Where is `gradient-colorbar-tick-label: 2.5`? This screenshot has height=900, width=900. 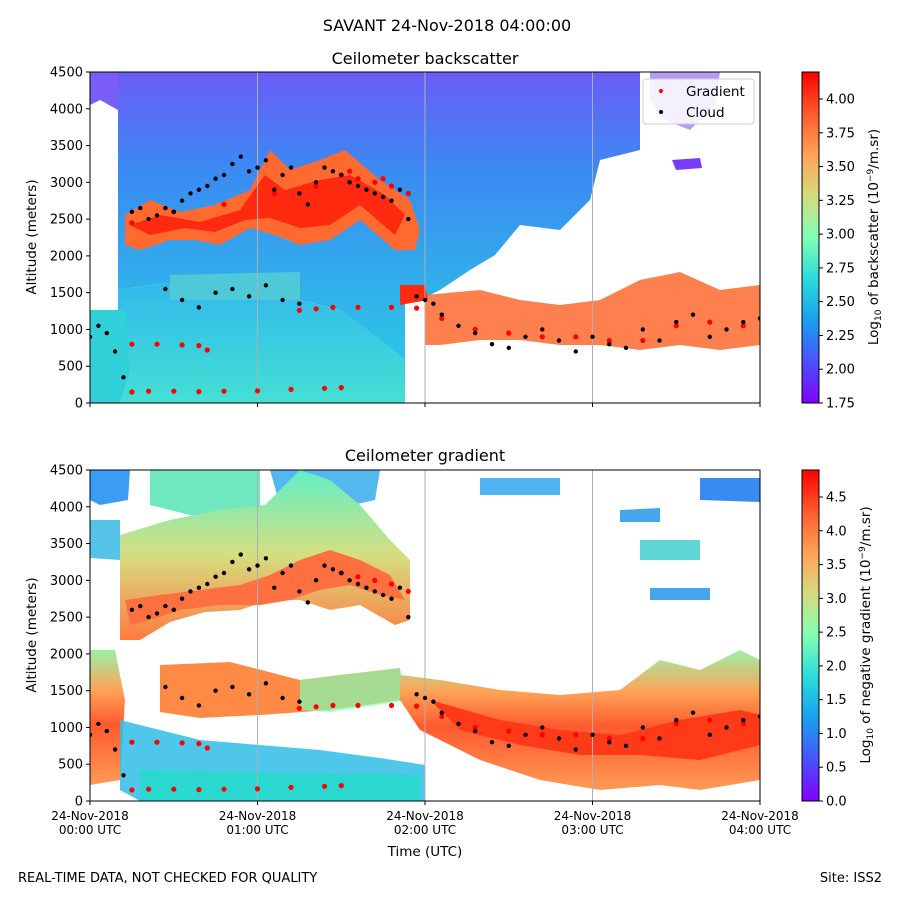
gradient-colorbar-tick-label: 2.5 is located at coordinates (836, 633).